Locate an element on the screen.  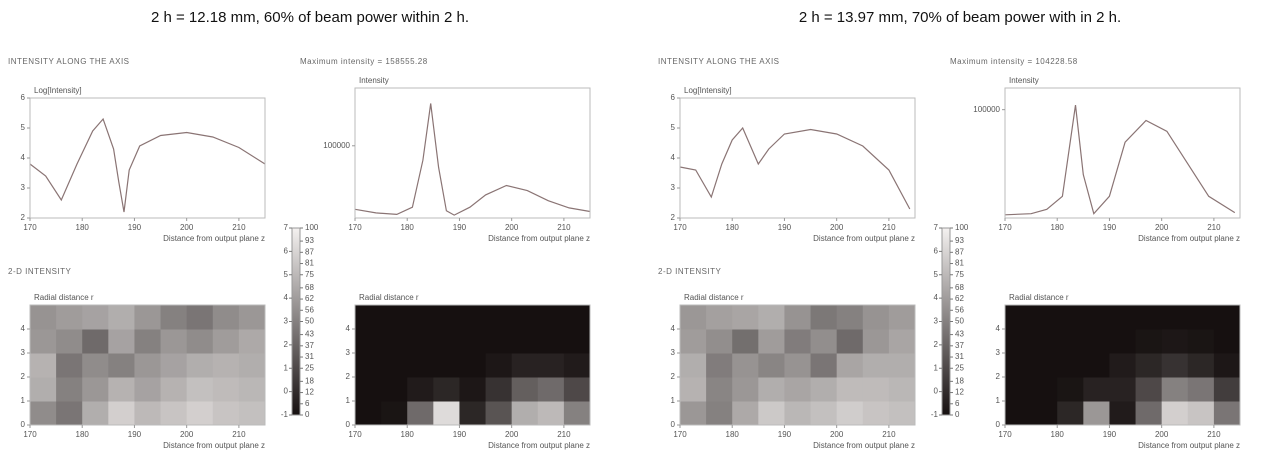
colorbar-tick-label: 6 is located at coordinates (957, 403).